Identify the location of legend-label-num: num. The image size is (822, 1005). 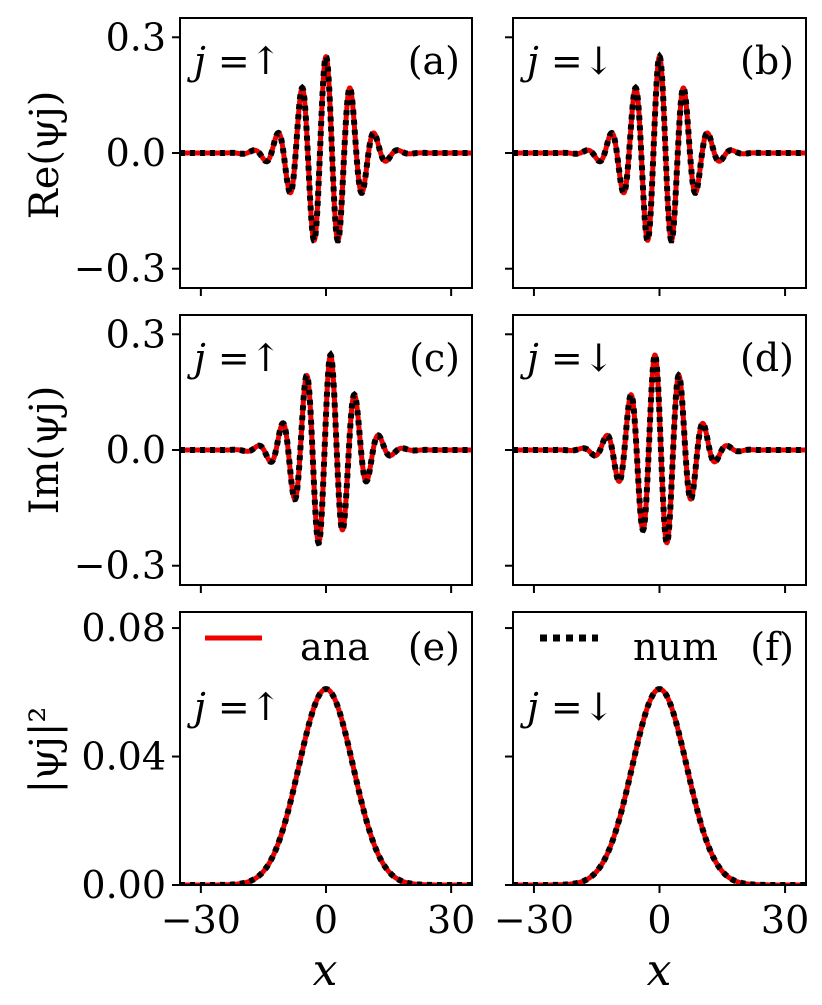
(675, 647).